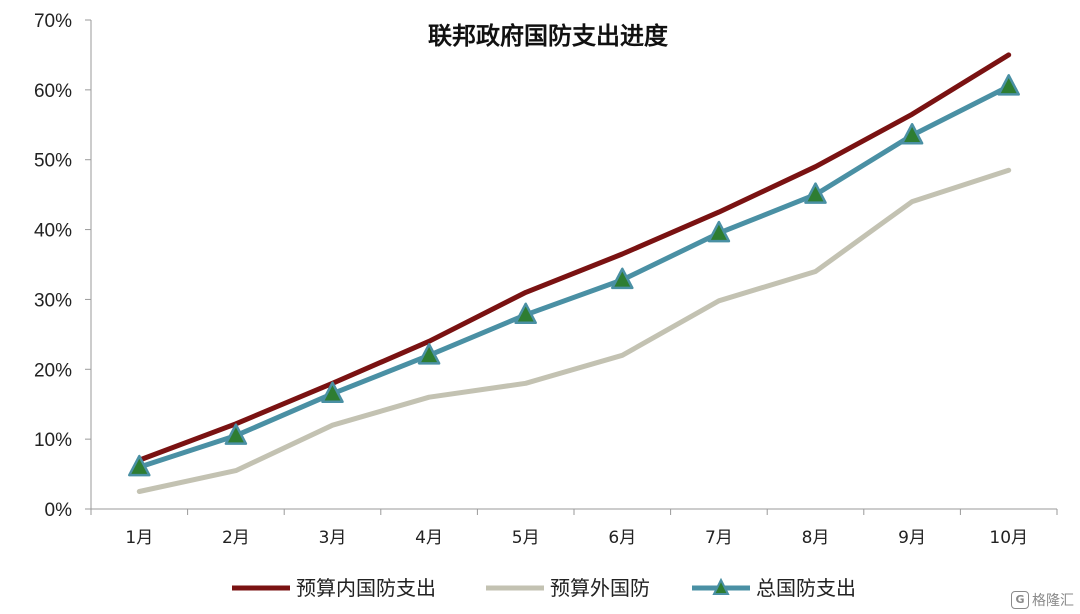  Describe the element at coordinates (53, 440) in the screenshot. I see `y-tick-label: 10%` at that location.